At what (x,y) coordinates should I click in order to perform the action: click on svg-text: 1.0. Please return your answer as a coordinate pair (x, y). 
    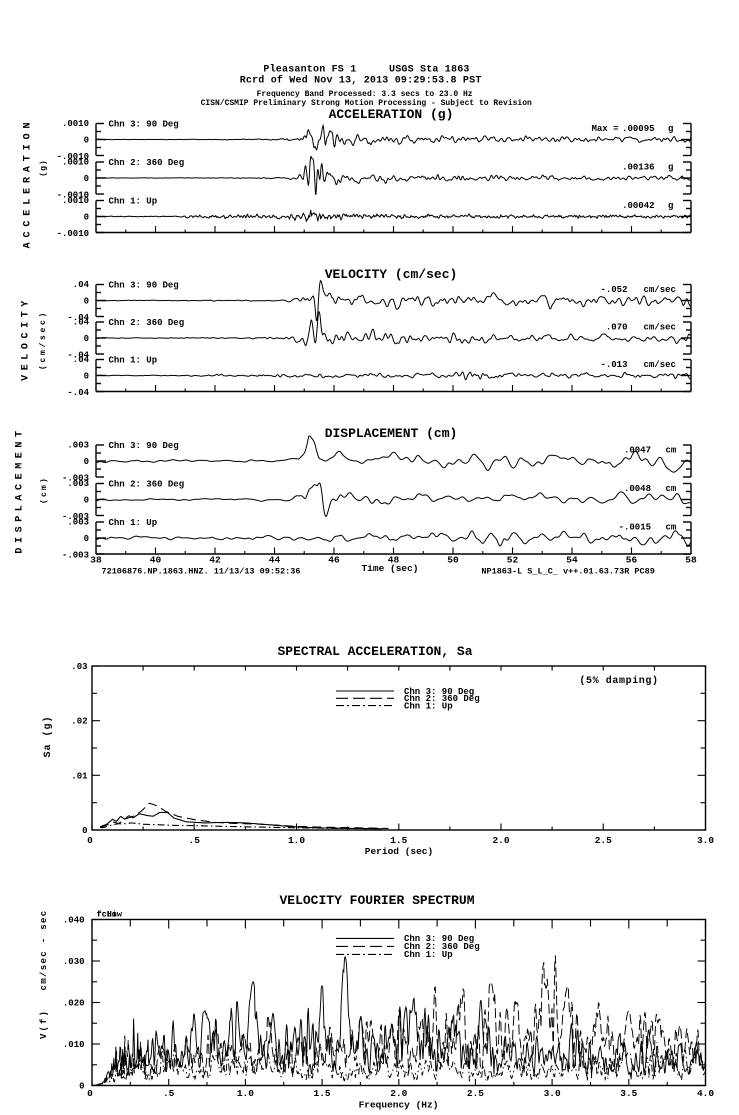
    Looking at the image, I should click on (296, 840).